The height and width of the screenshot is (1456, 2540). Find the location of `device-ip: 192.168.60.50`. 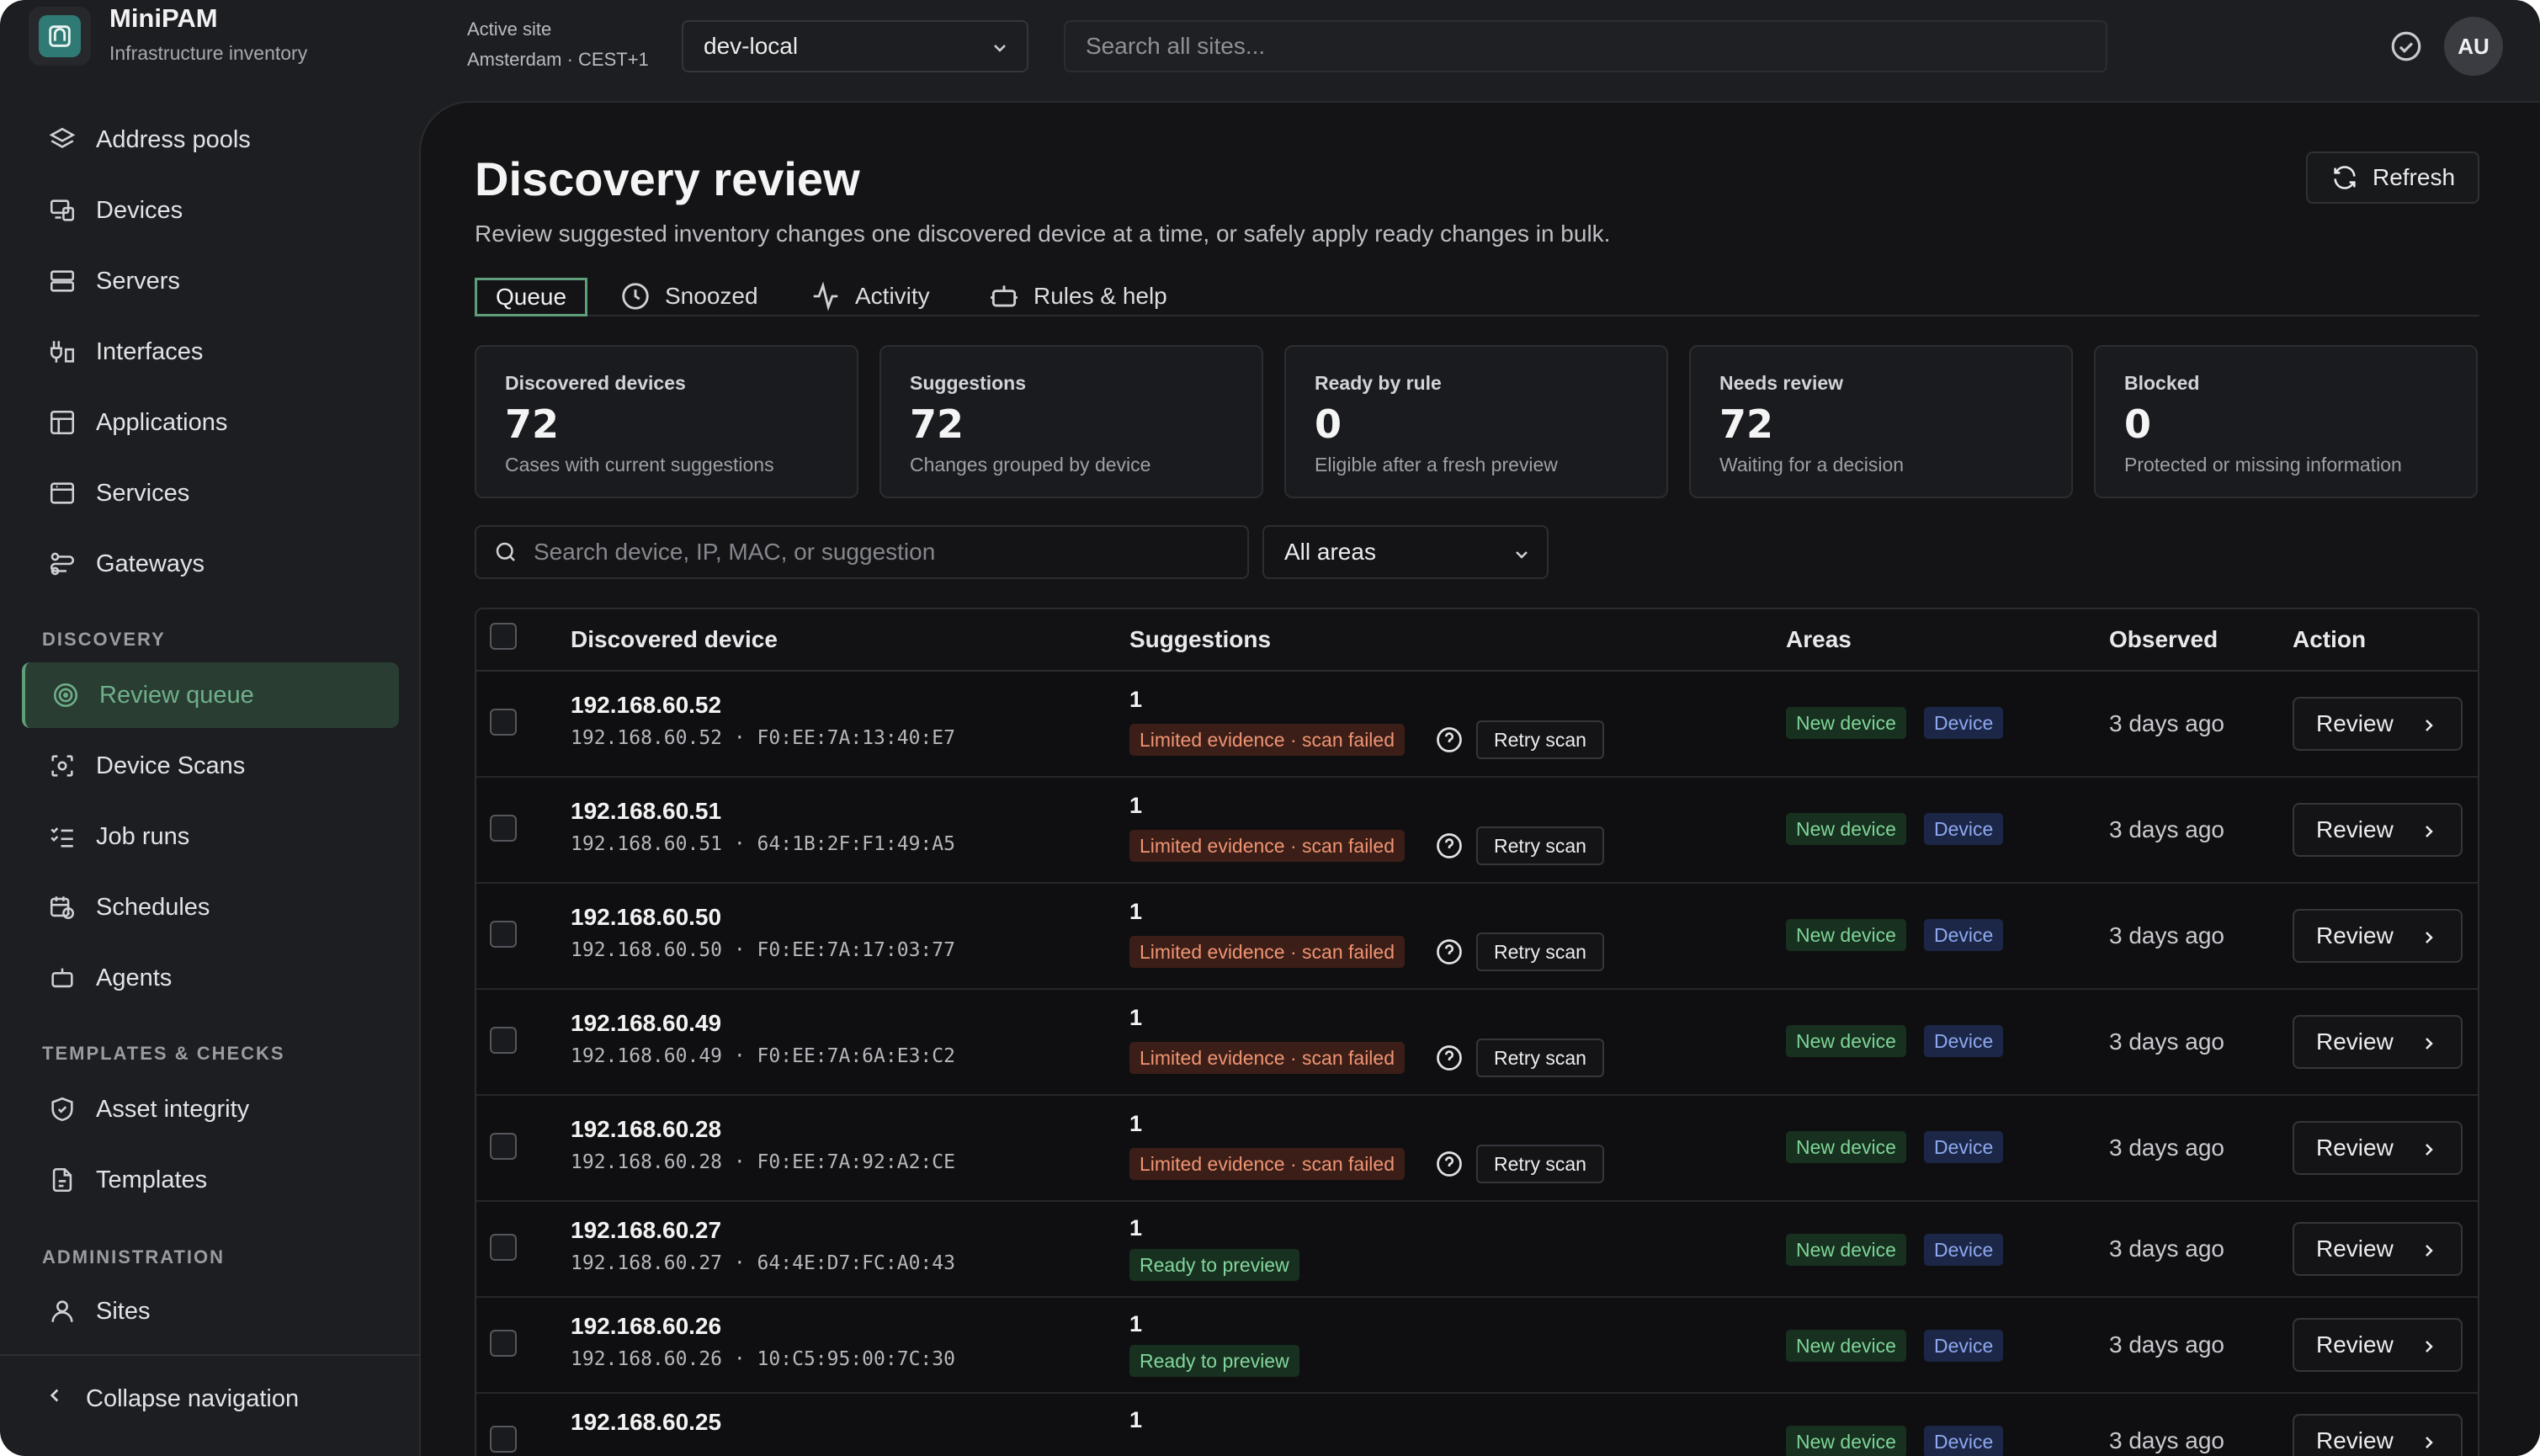

device-ip: 192.168.60.50 is located at coordinates (646, 917).